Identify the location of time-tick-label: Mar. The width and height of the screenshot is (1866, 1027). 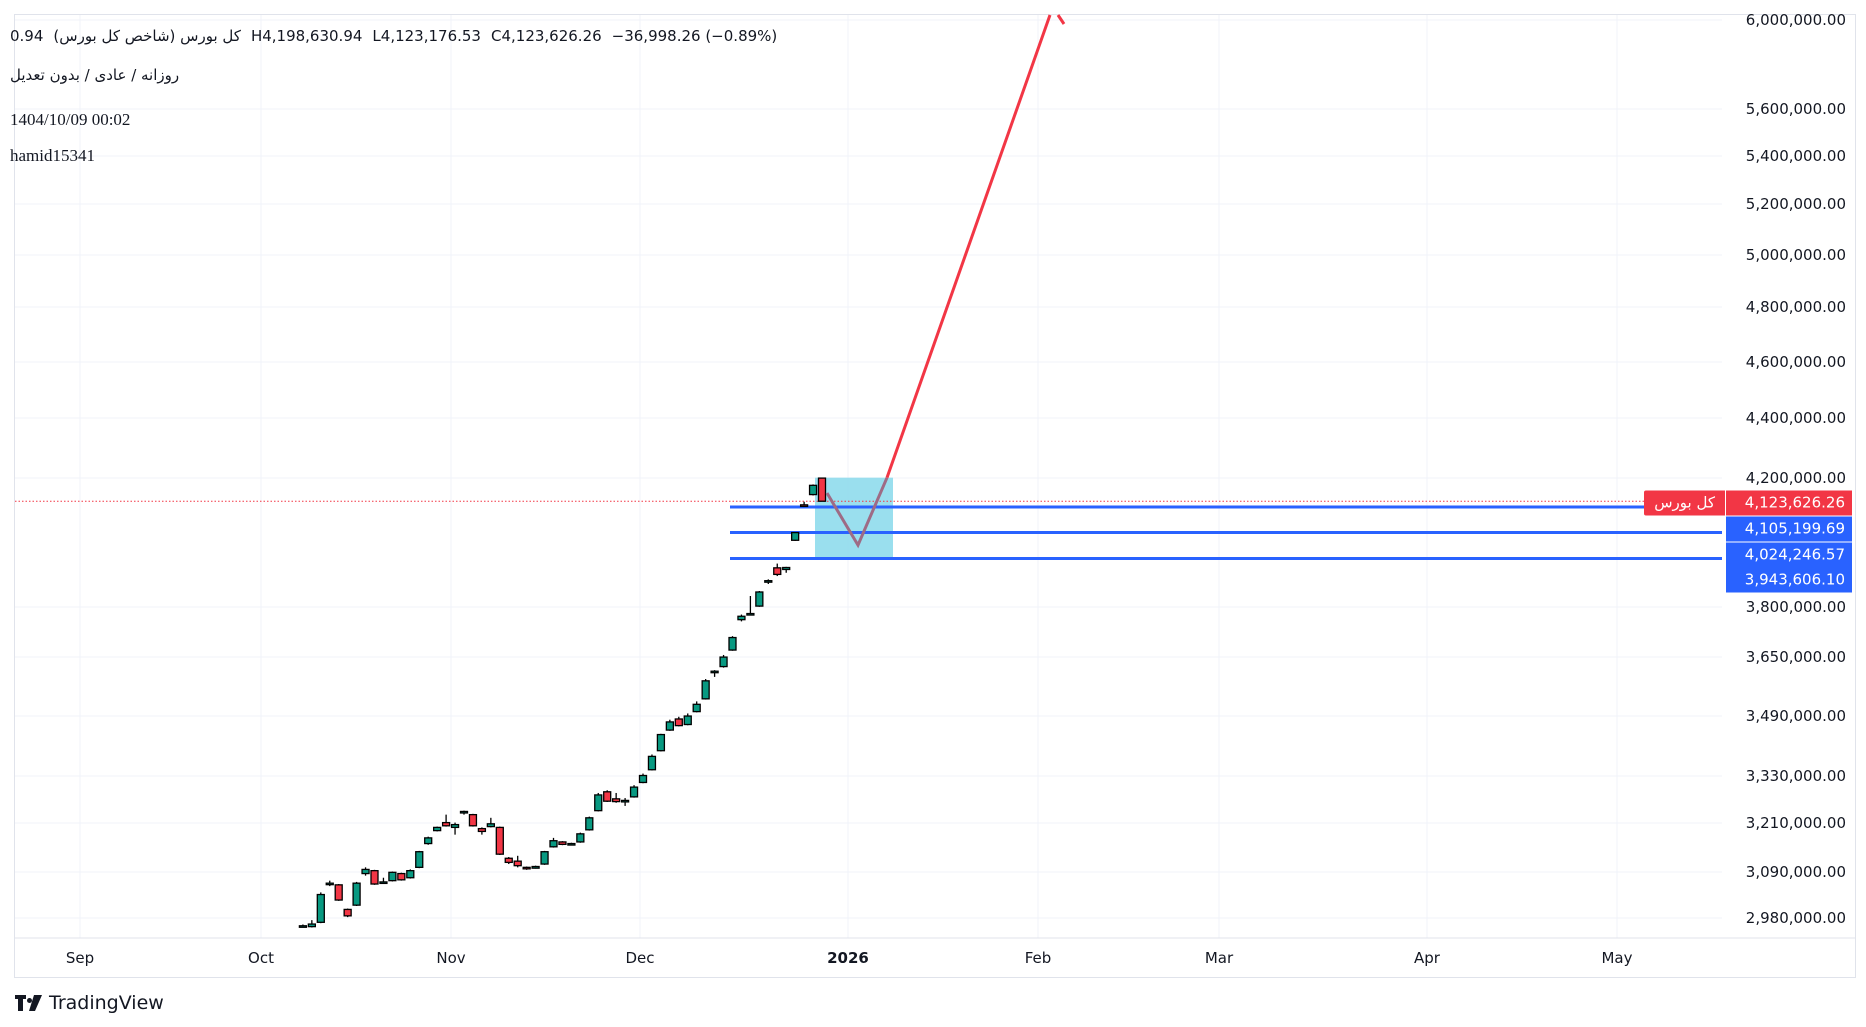
(1219, 958).